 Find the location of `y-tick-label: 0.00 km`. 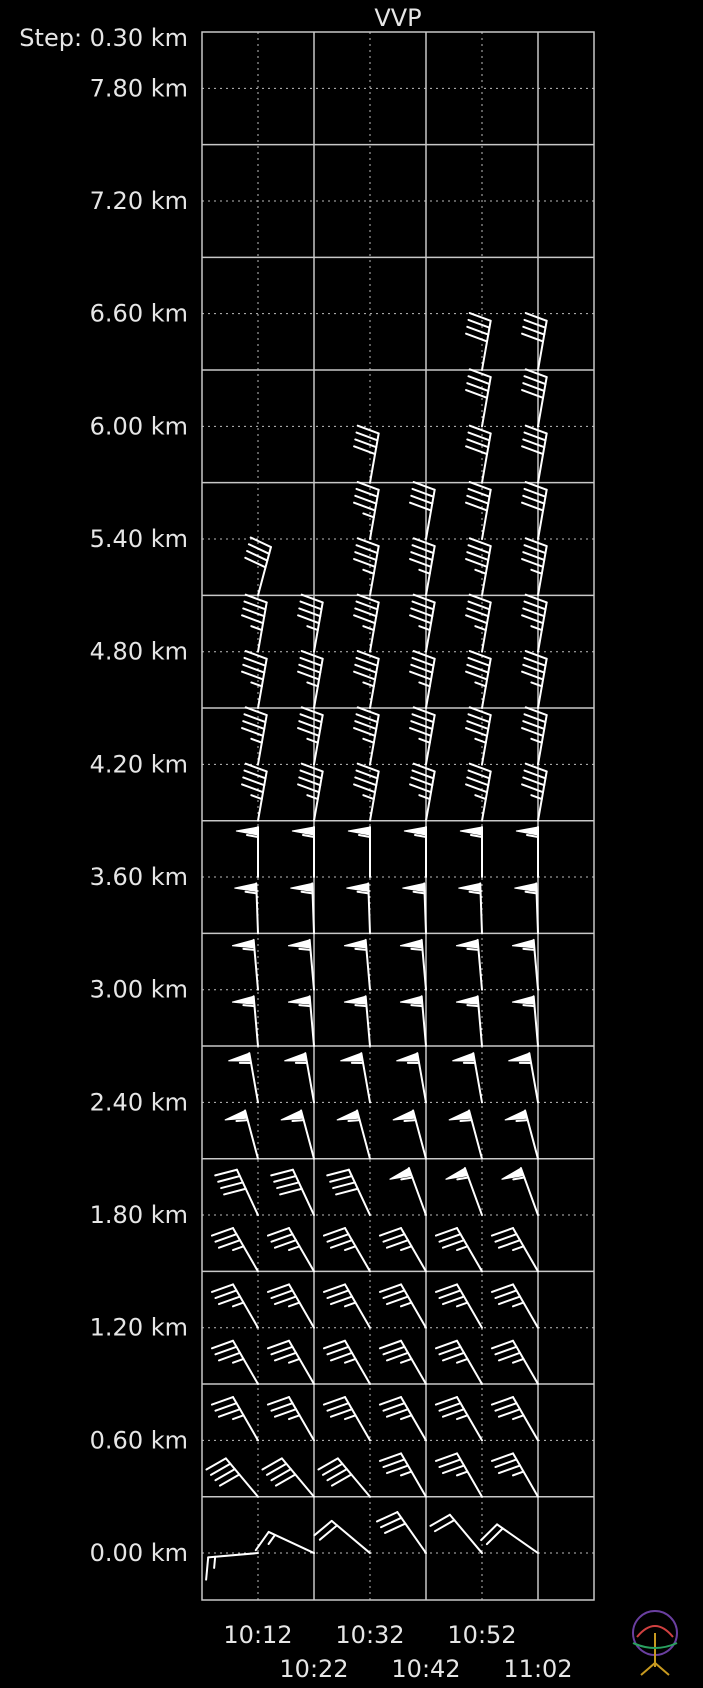

y-tick-label: 0.00 km is located at coordinates (139, 1553).